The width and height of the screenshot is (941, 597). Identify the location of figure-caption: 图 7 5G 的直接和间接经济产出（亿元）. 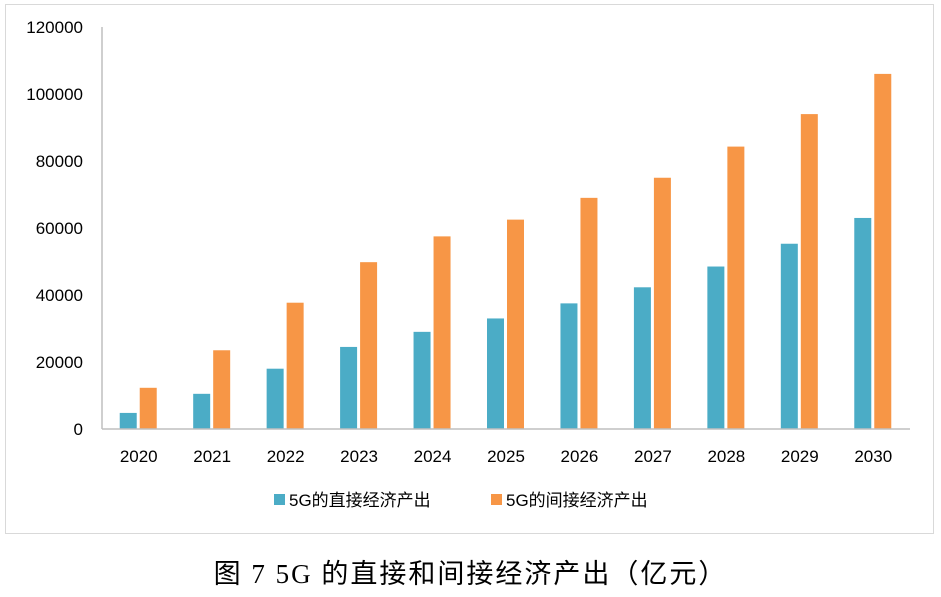
(470, 574).